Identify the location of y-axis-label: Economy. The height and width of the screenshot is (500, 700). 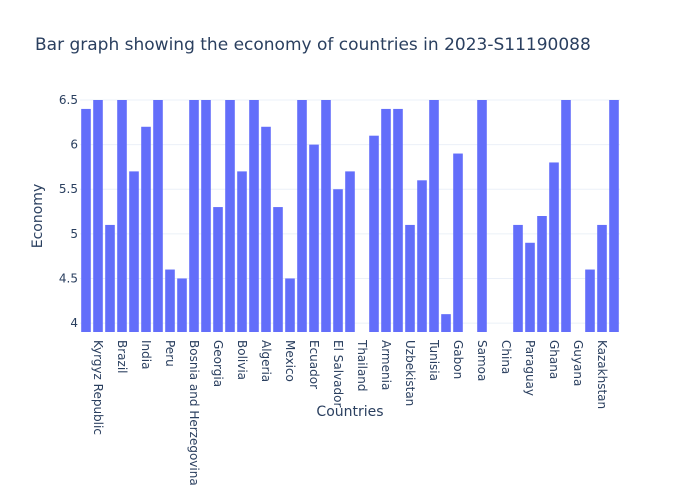
(38, 216).